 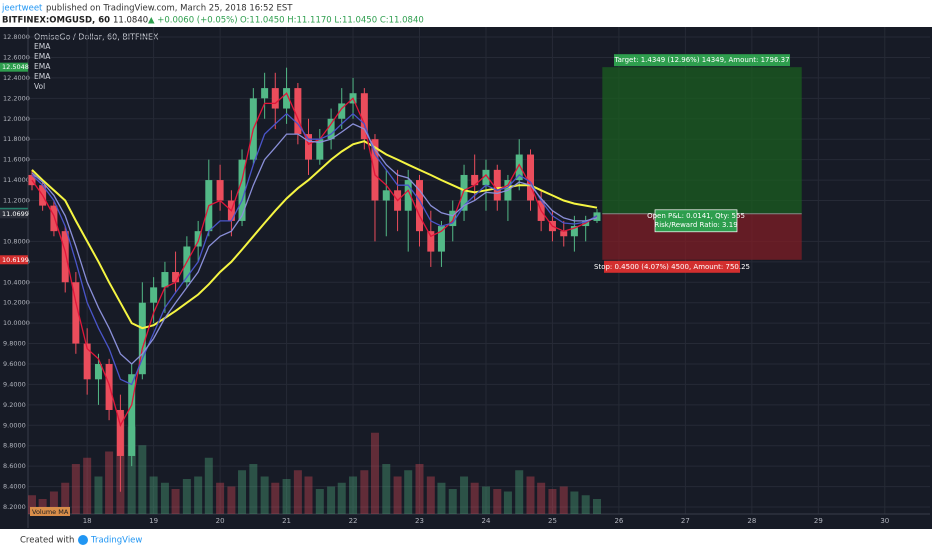 What do you see at coordinates (116, 541) in the screenshot?
I see `brand: TradingView` at bounding box center [116, 541].